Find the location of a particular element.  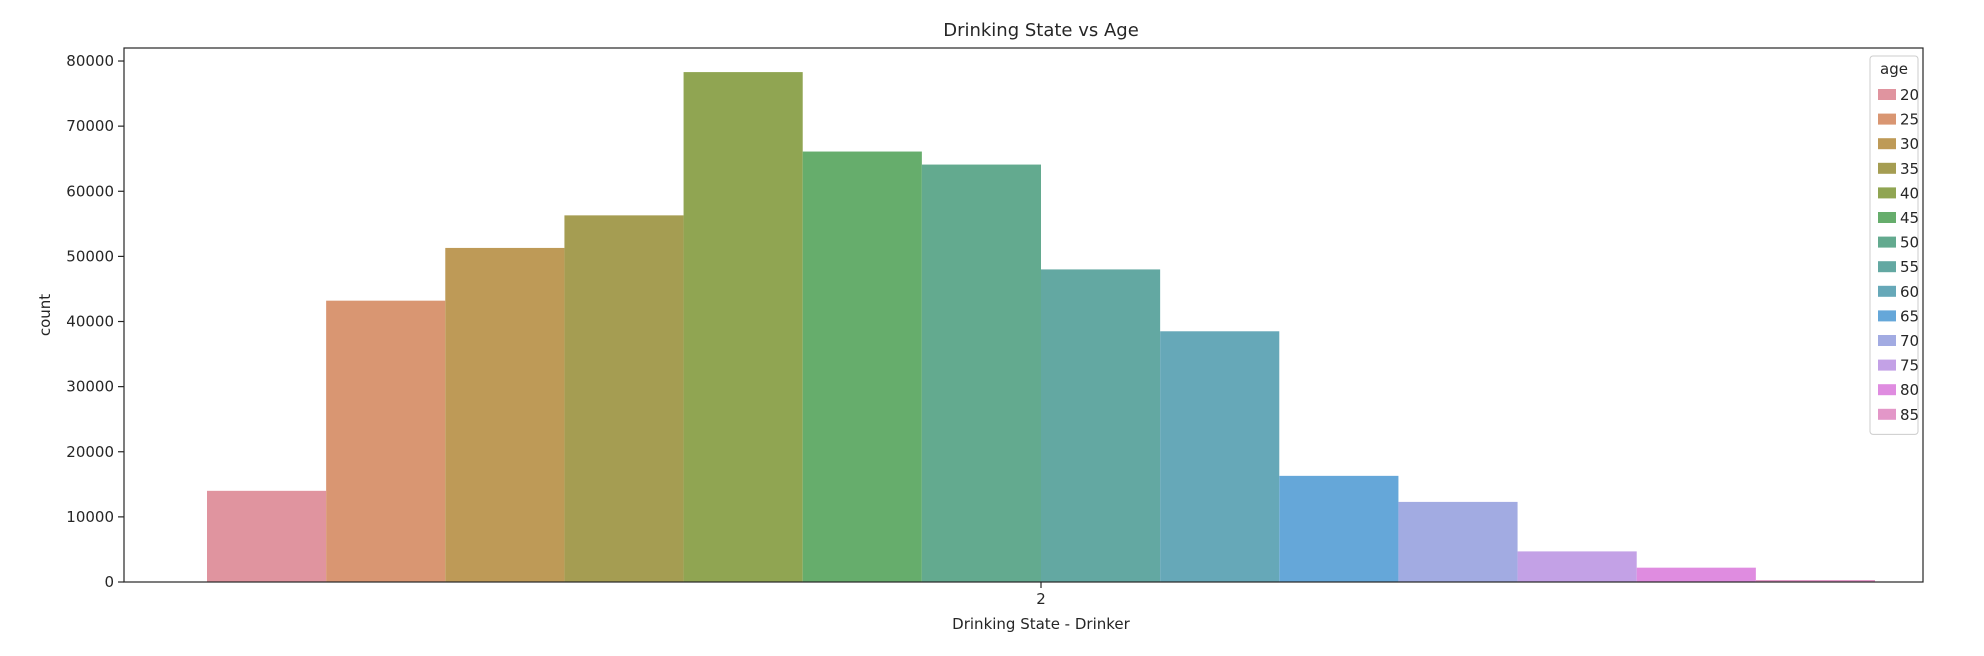

y-tick-label: 80000 is located at coordinates (90, 61).